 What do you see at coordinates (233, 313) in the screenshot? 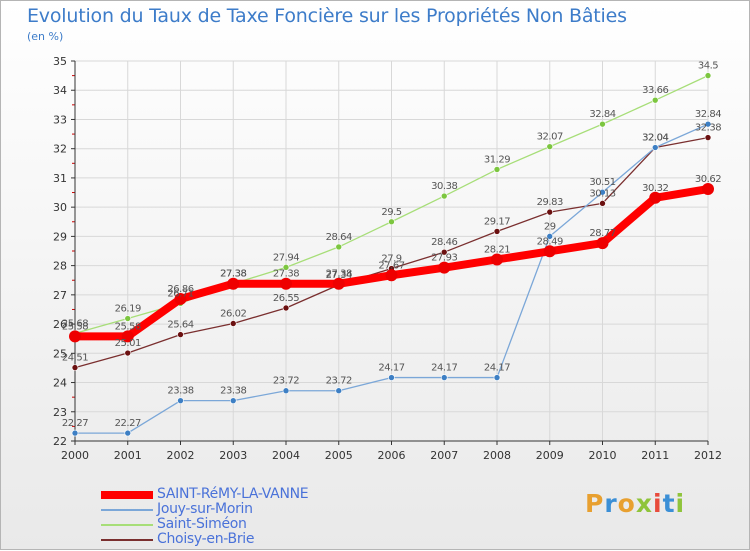
I see `data-label-choisy-en-brie: 26.02` at bounding box center [233, 313].